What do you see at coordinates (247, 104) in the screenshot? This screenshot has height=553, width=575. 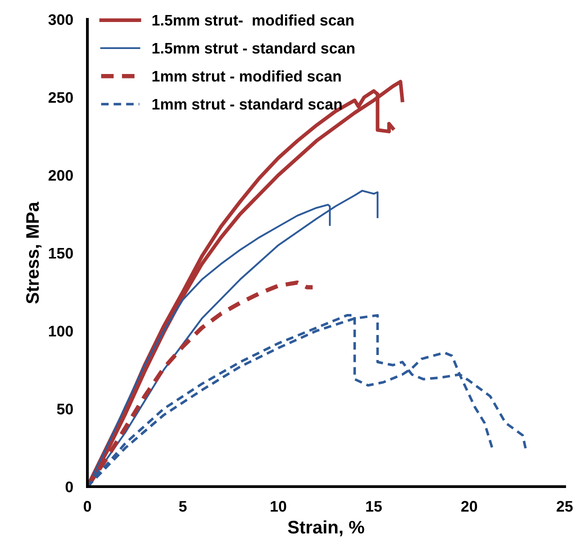 I see `legend-label: 1mm strut - standard scan` at bounding box center [247, 104].